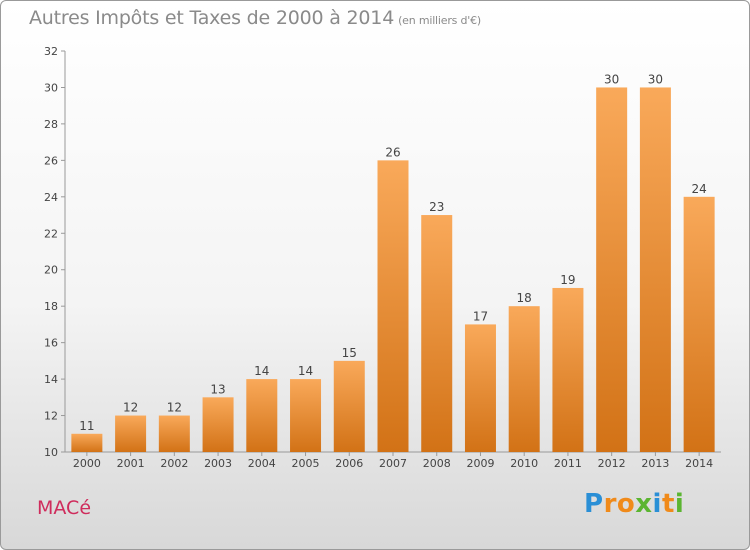 This screenshot has height=550, width=750. Describe the element at coordinates (51, 343) in the screenshot. I see `y-tick-label: 16` at that location.